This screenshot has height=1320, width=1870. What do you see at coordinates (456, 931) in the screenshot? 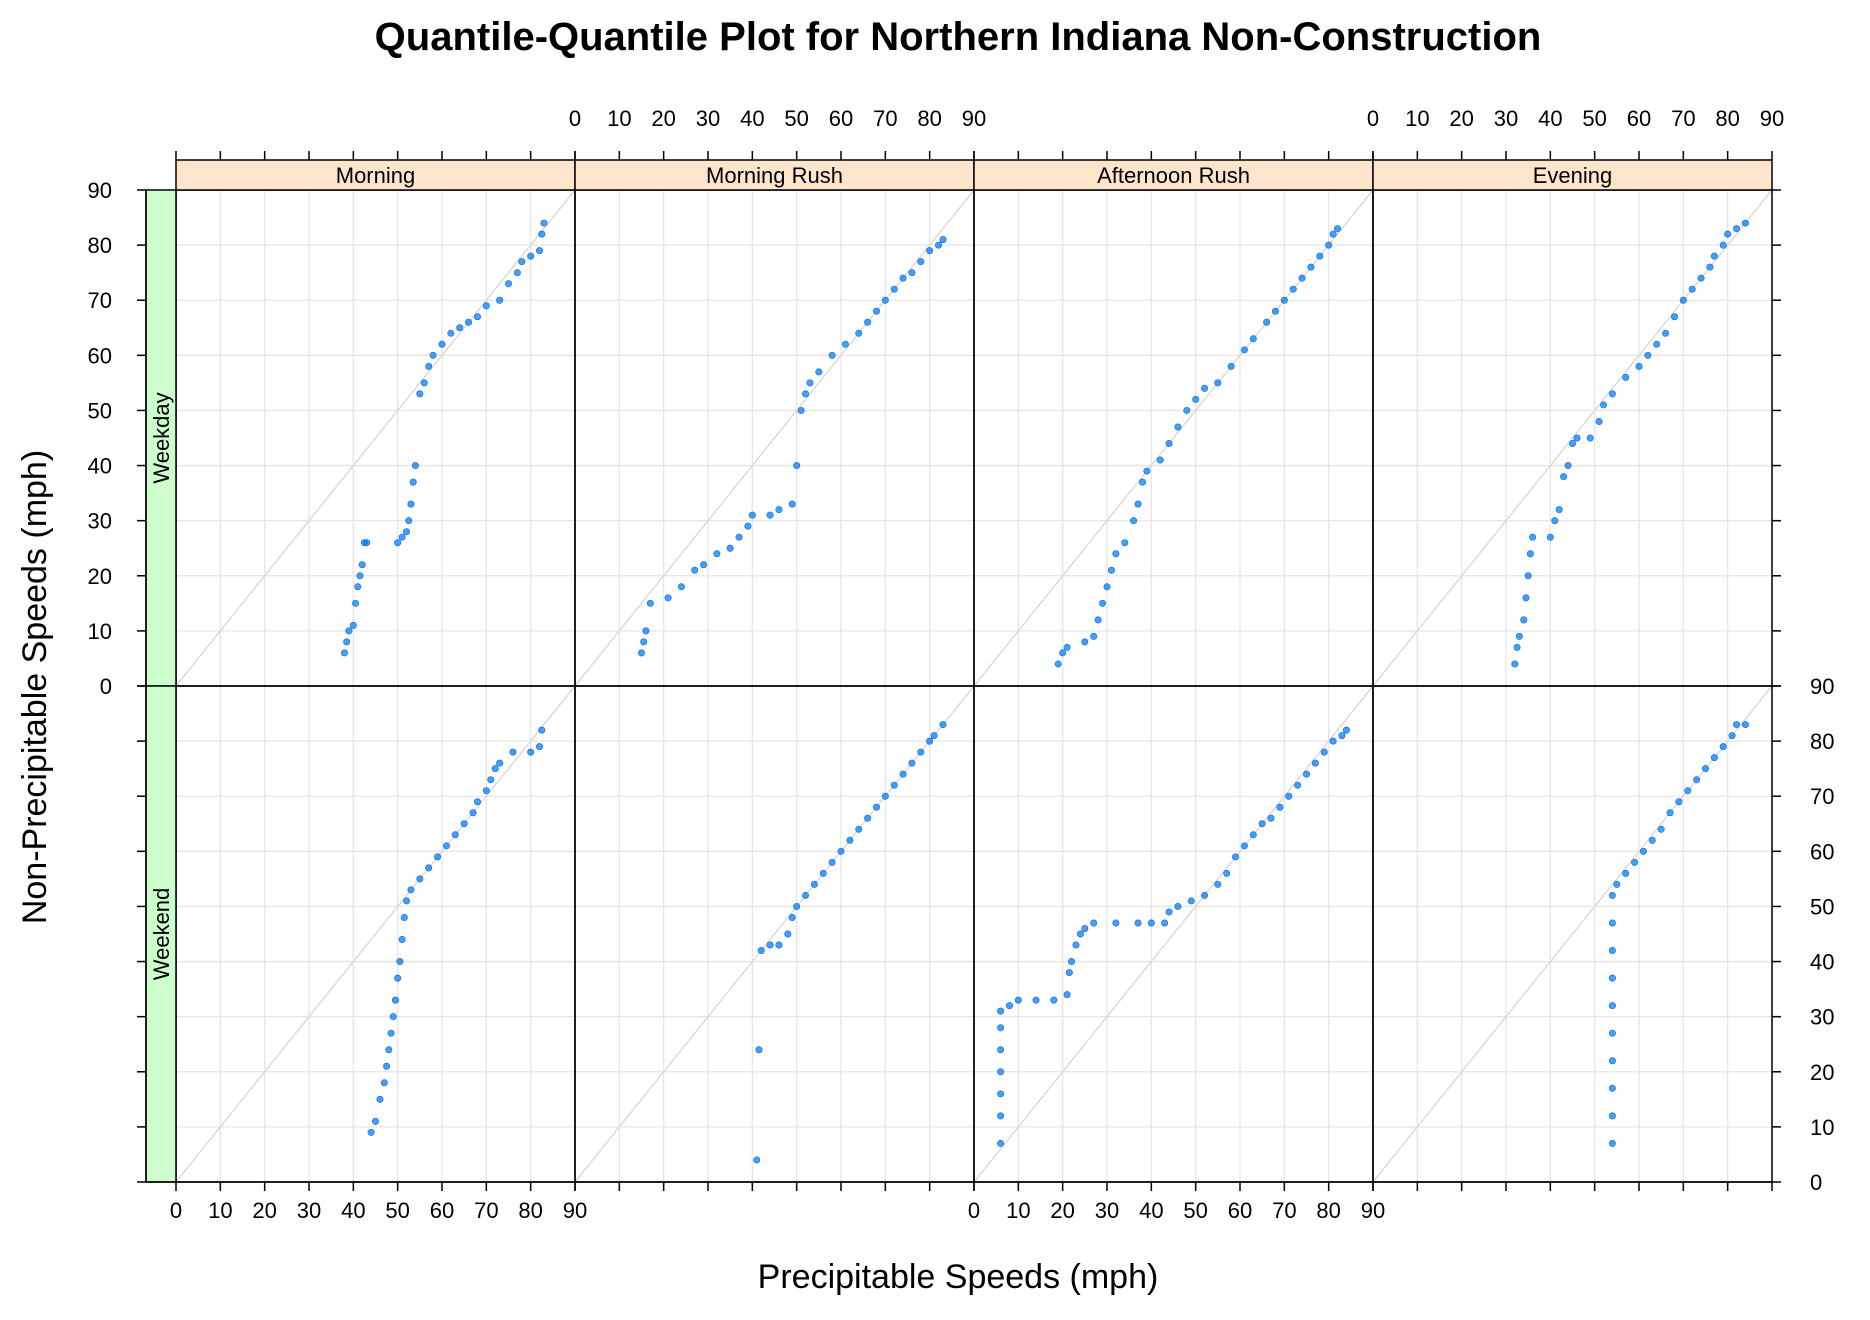
I see `series-weekend-morning` at bounding box center [456, 931].